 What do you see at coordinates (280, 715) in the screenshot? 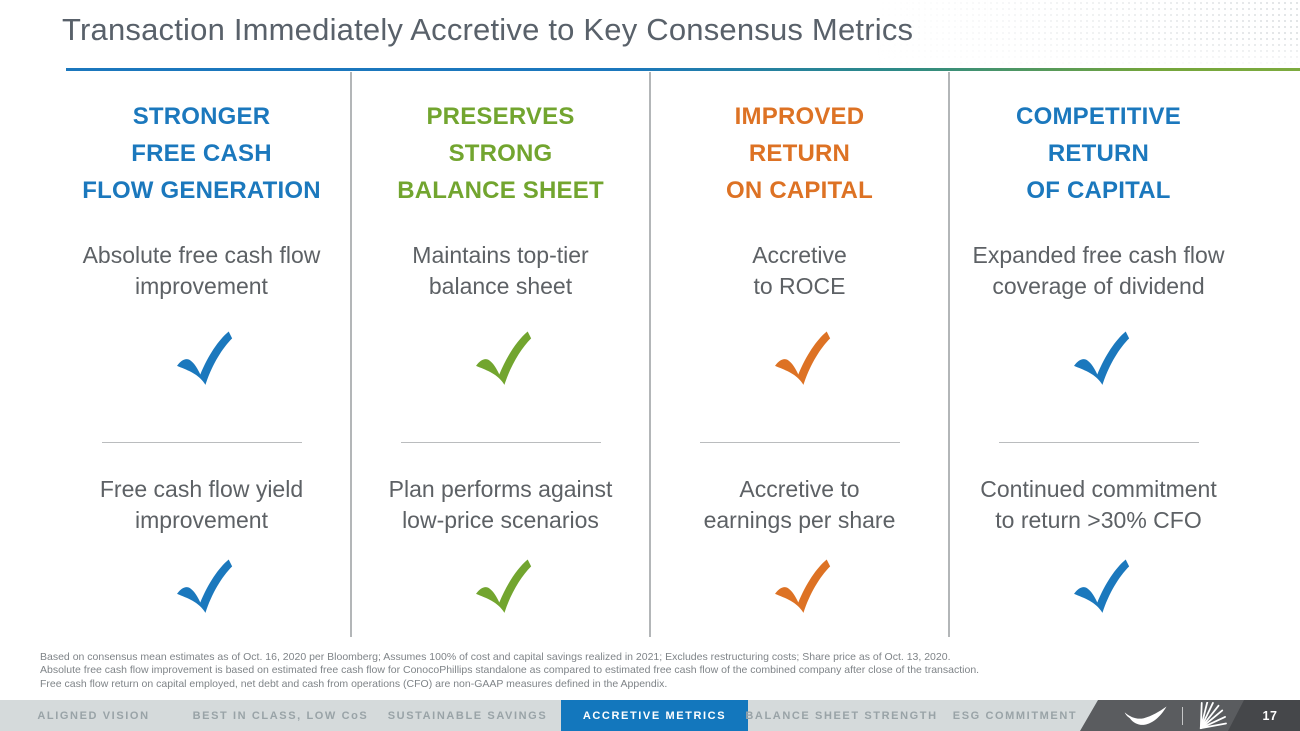
I see `tab-best-in-class-low-cos: BEST IN CLASS, LOW CoS` at bounding box center [280, 715].